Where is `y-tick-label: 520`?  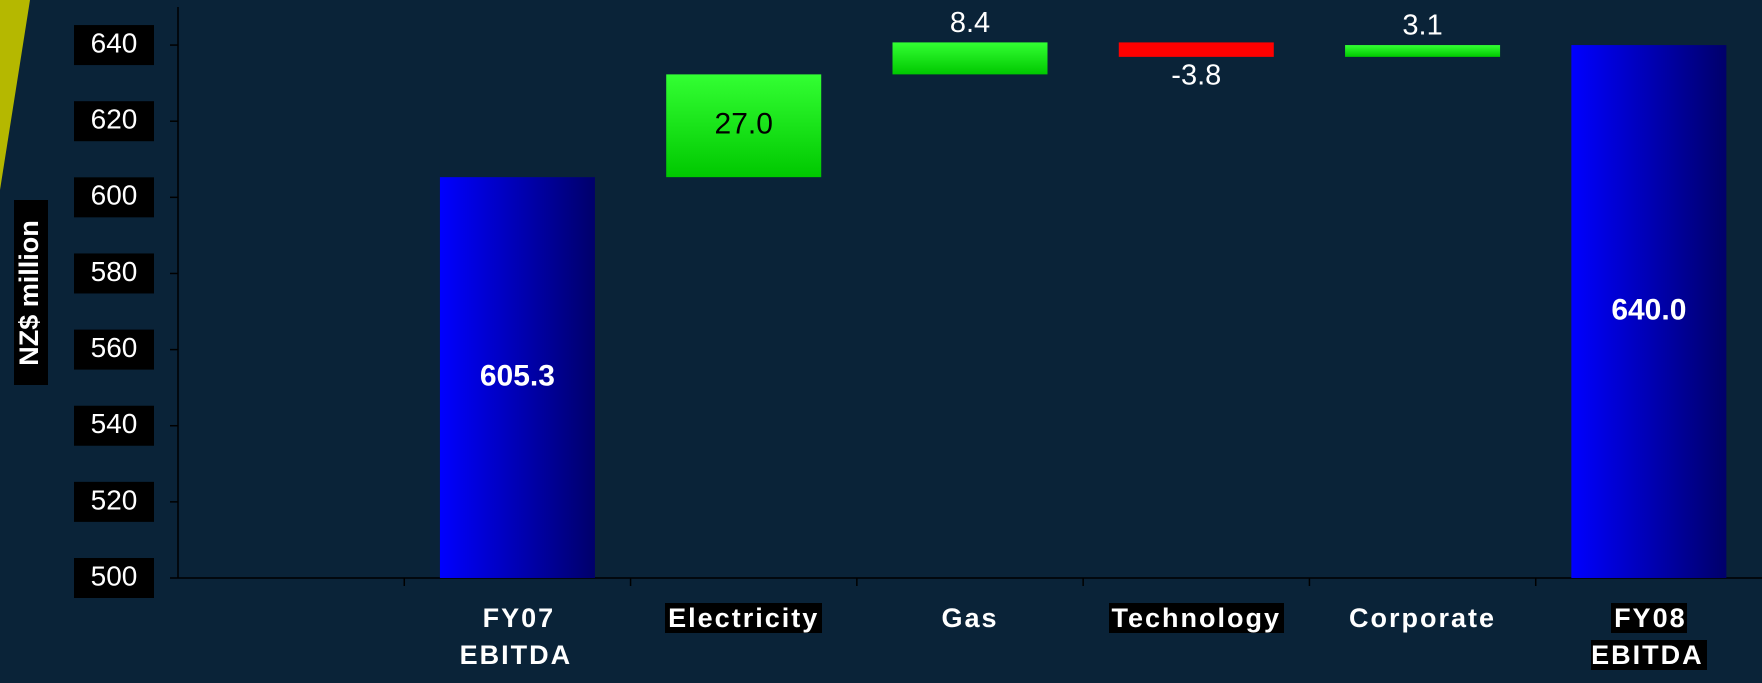 y-tick-label: 520 is located at coordinates (114, 499).